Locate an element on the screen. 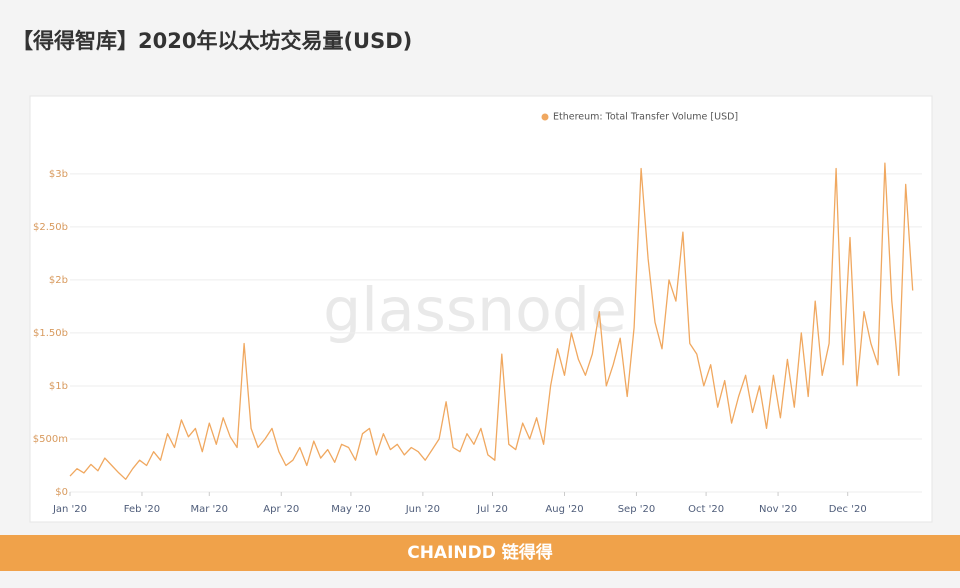 This screenshot has height=588, width=960. y-tick-label: $0 is located at coordinates (61, 492).